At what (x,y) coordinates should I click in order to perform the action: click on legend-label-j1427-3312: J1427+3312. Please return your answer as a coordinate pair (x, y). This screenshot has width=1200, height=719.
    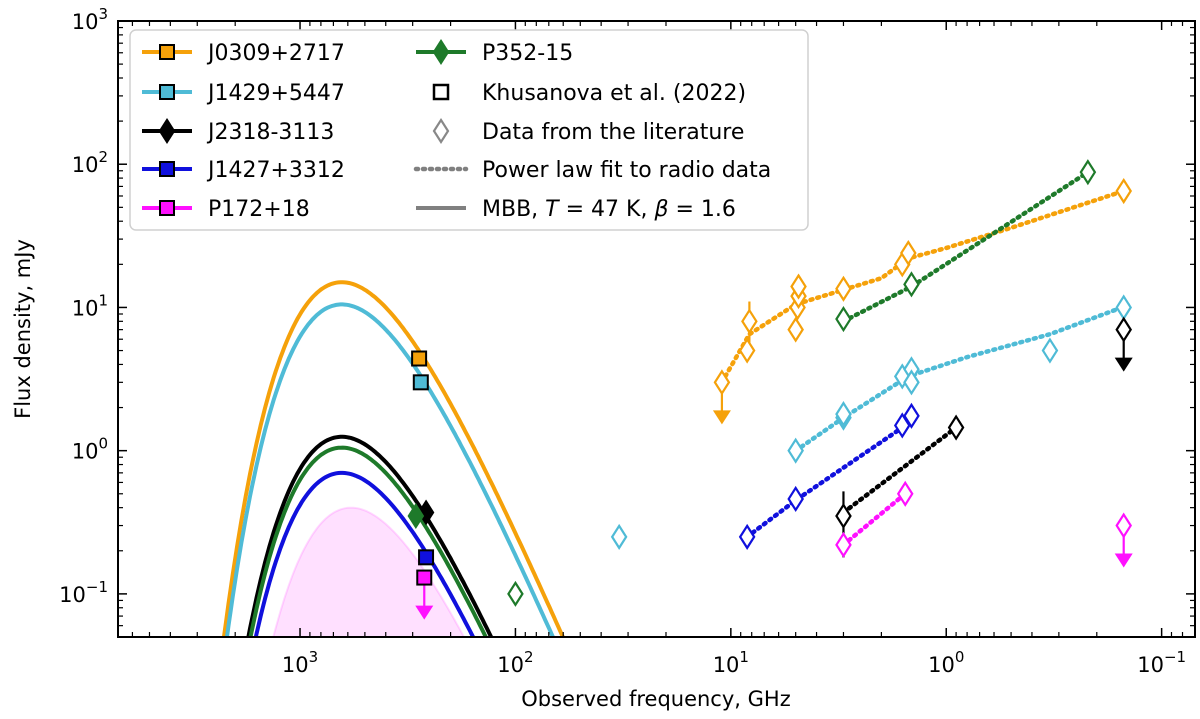
    Looking at the image, I should click on (275, 170).